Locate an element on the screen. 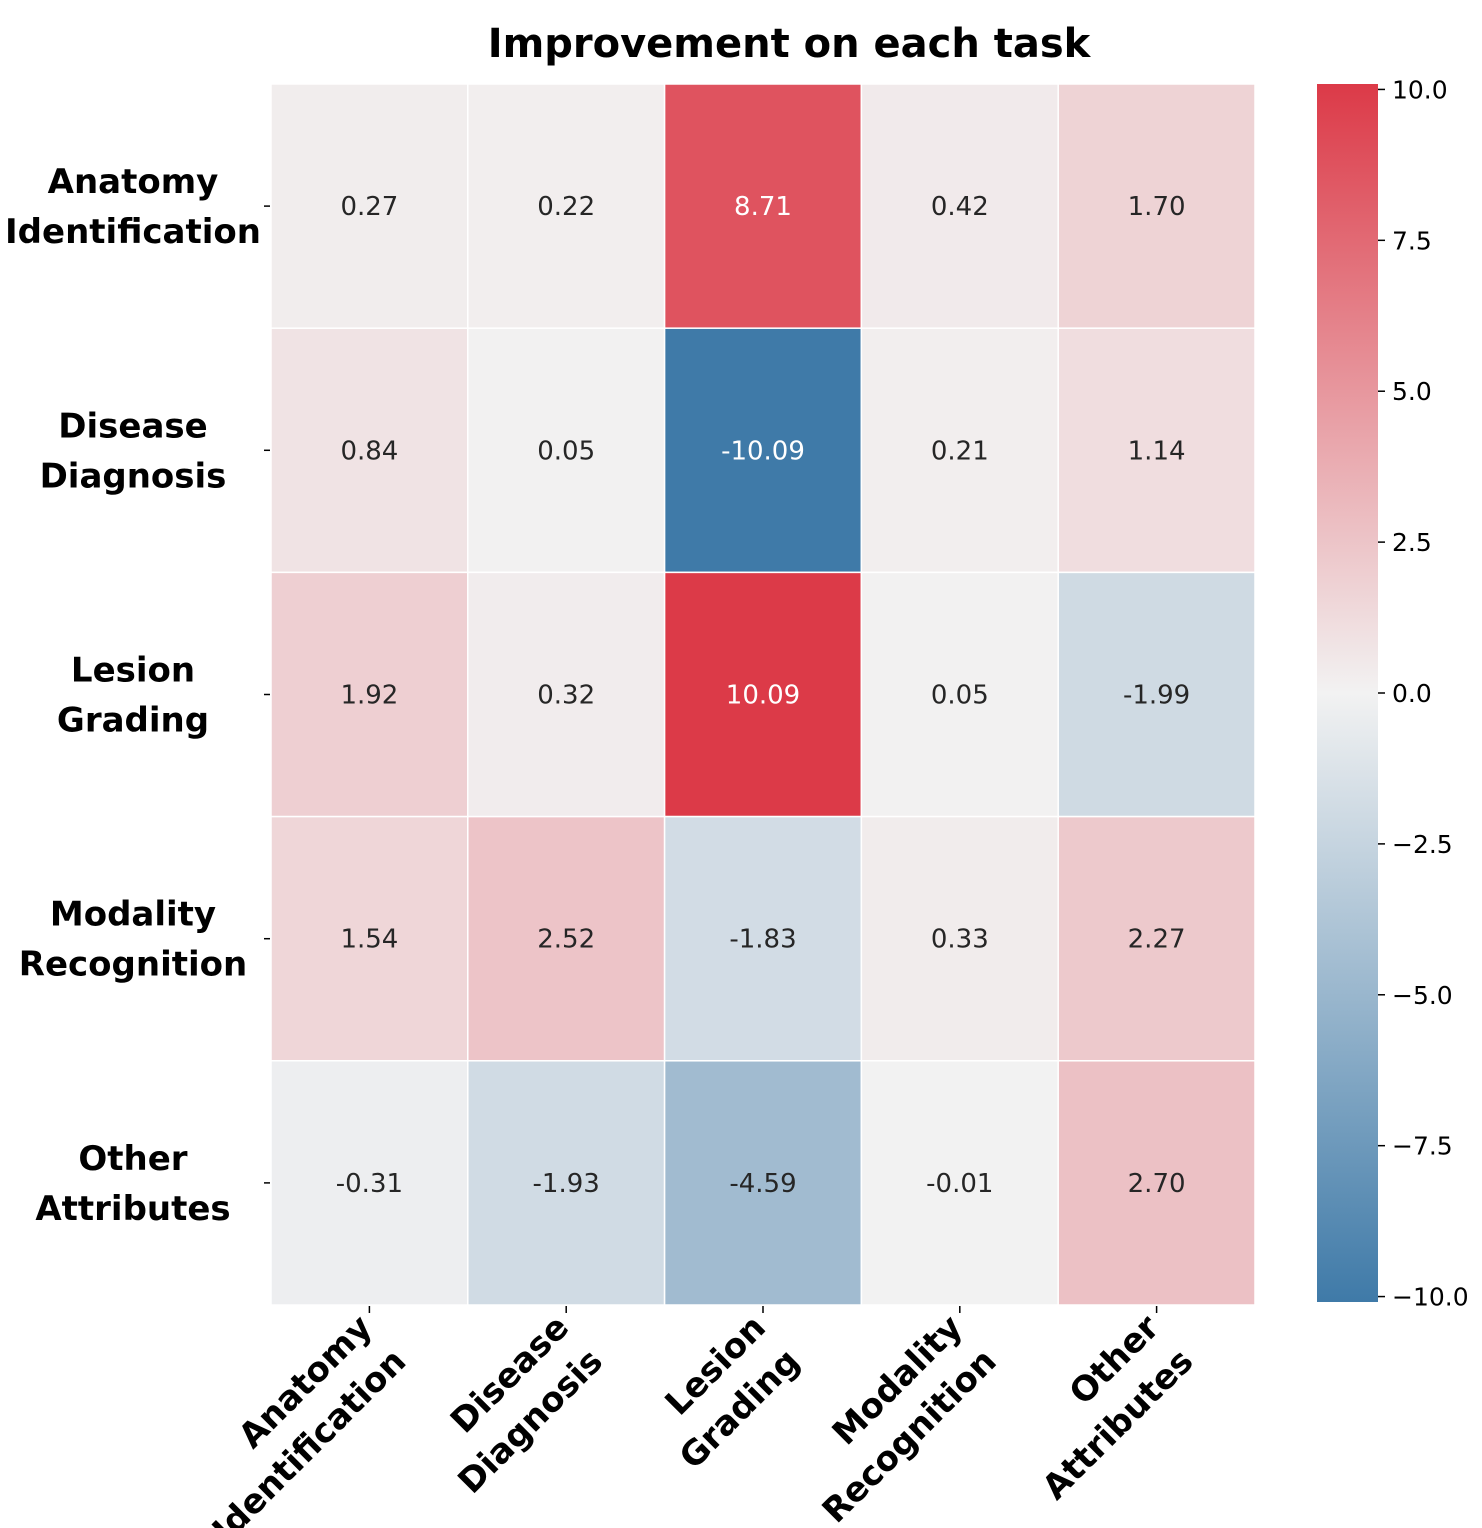 The image size is (1482, 1528). colorbar-ticks: 10.0 7.5 5.0 2.5 0.0 −2.5 −5.0 −7.5 −10.0 is located at coordinates (1423, 693).